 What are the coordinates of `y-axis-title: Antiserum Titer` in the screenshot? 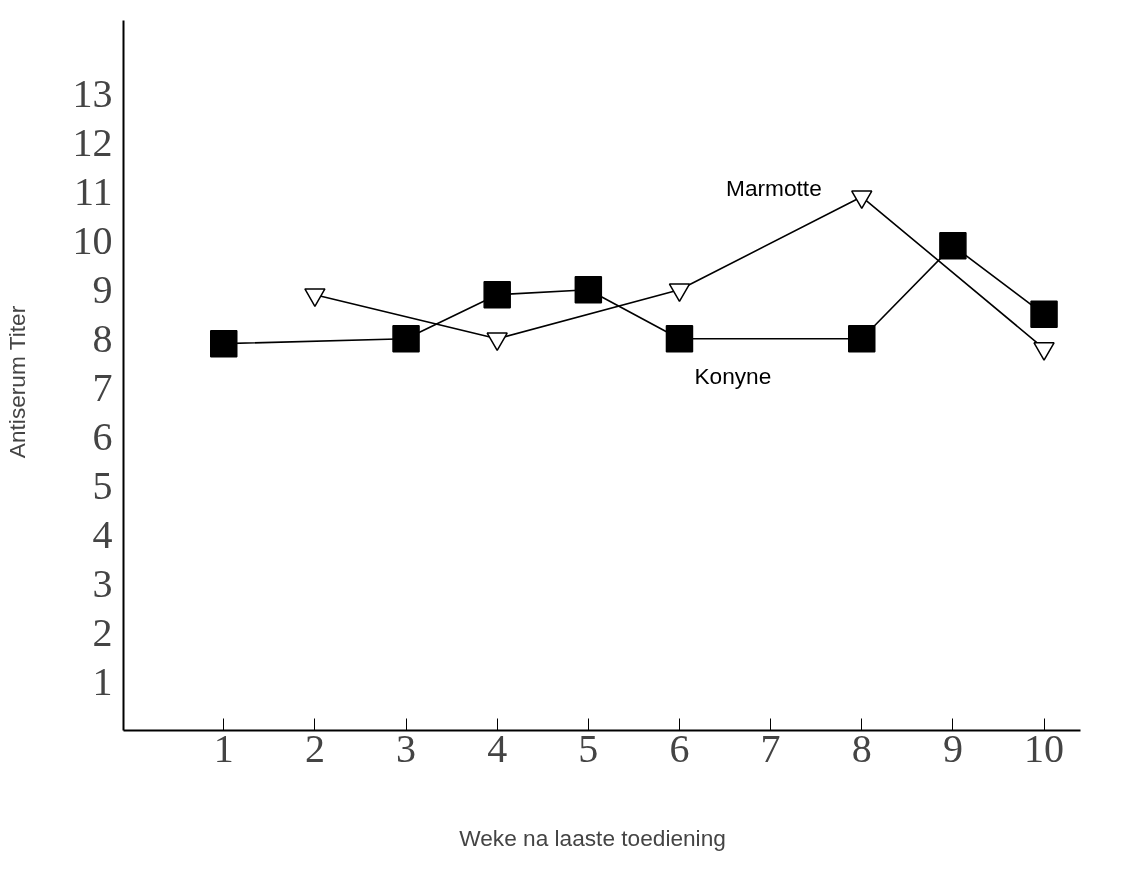 It's located at (16, 382).